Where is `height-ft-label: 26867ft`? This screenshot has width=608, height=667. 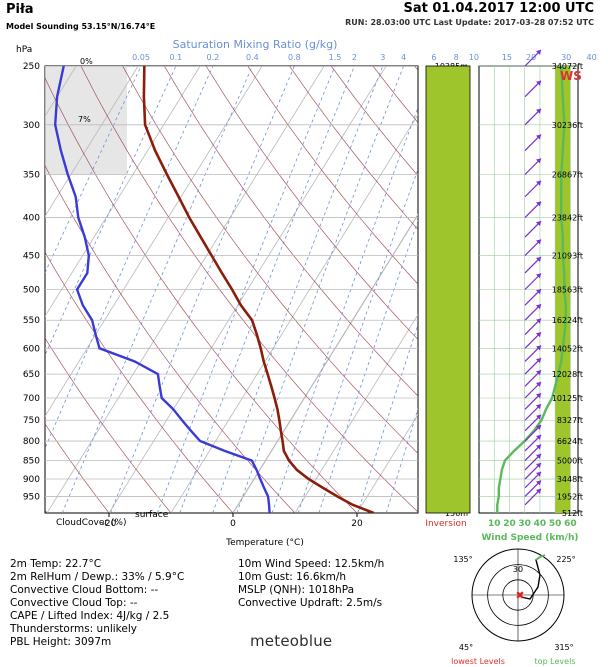 height-ft-label: 26867ft is located at coordinates (567, 174).